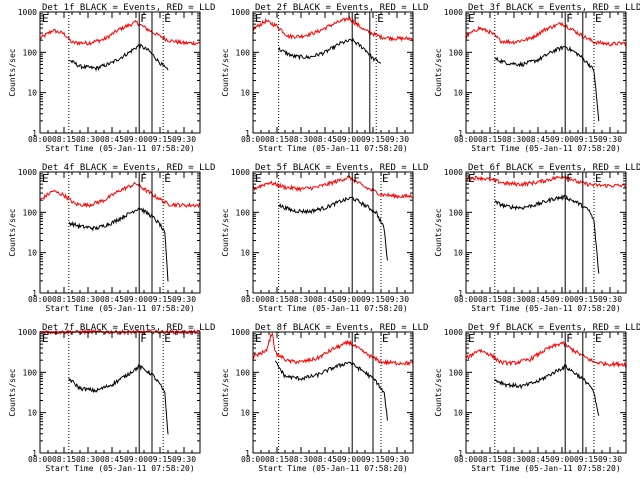 The width and height of the screenshot is (640, 480). I want to click on panel-title: Det 5f BLACK = Events, RED = LLD, so click(341, 168).